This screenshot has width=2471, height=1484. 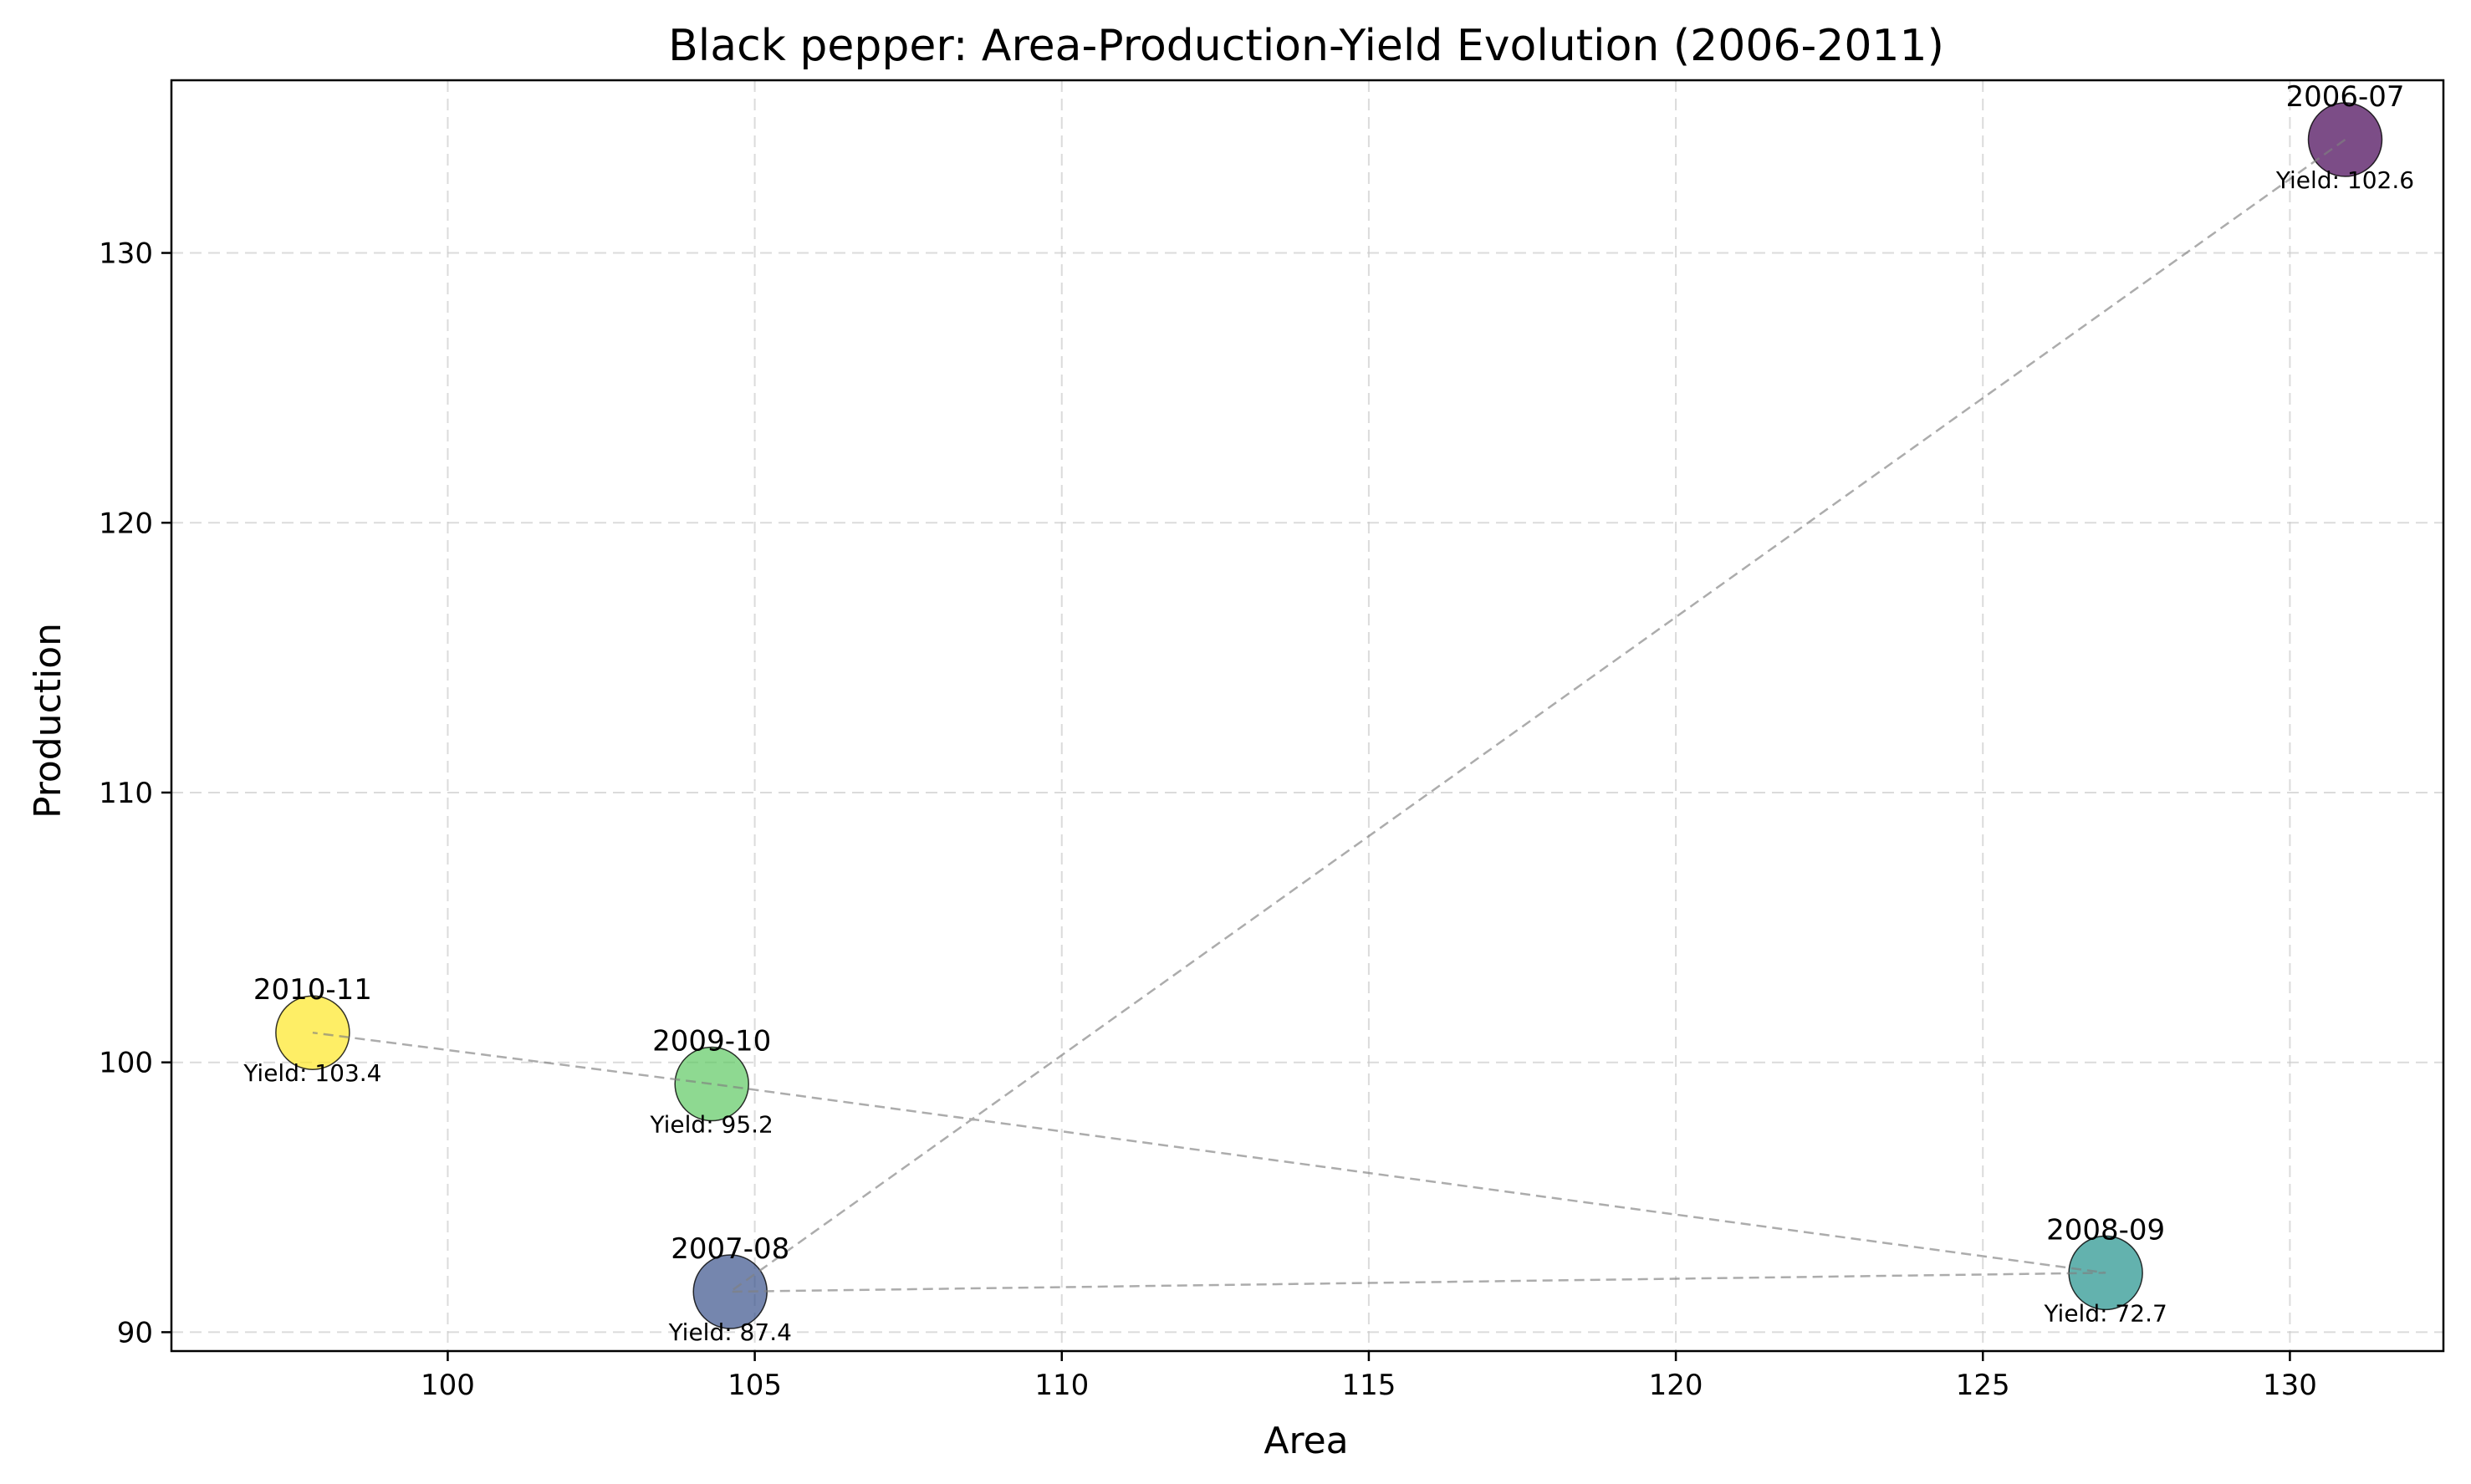 What do you see at coordinates (48, 720) in the screenshot?
I see `y-axis-label: Production` at bounding box center [48, 720].